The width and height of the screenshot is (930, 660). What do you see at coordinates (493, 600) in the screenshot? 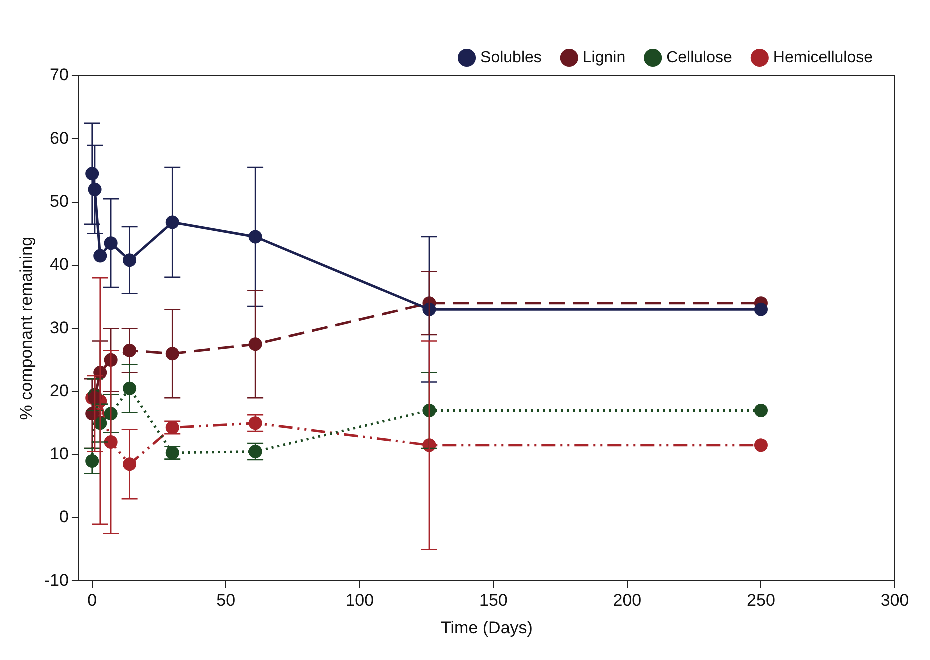
I see `x-tick-label: 150` at bounding box center [493, 600].